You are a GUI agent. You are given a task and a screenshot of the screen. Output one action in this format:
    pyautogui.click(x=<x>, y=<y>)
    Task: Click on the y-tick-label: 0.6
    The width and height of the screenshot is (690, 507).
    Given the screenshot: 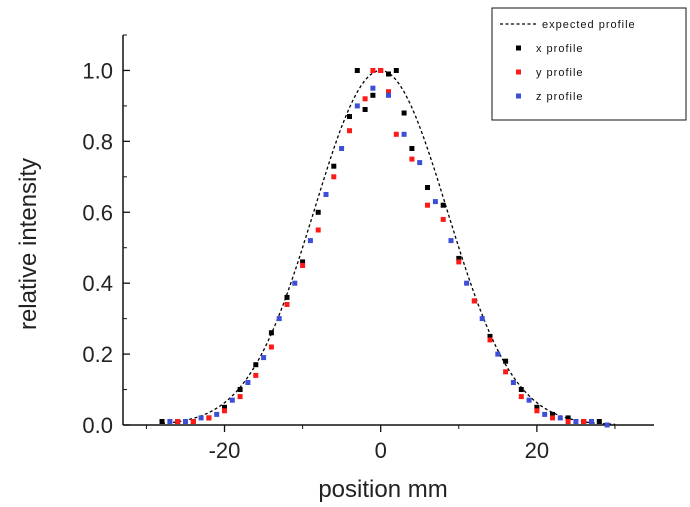 What is the action you would take?
    pyautogui.click(x=97, y=212)
    